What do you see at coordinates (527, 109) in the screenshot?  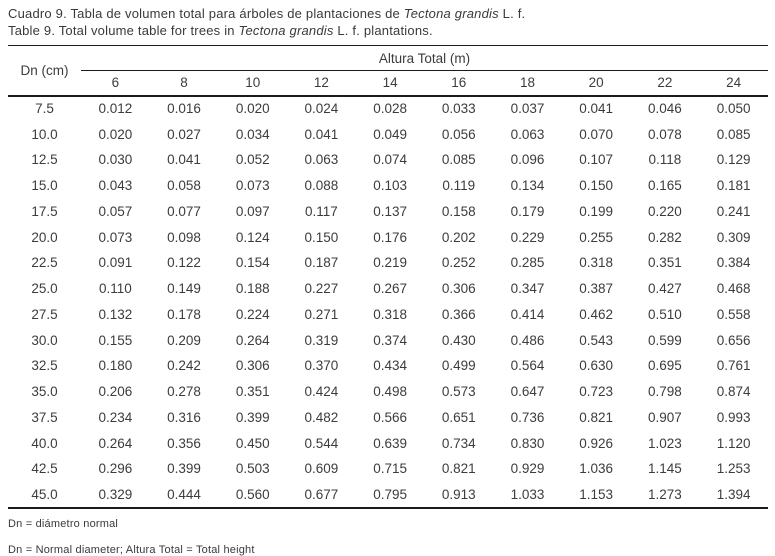 I see `volume-cell: 0.037` at bounding box center [527, 109].